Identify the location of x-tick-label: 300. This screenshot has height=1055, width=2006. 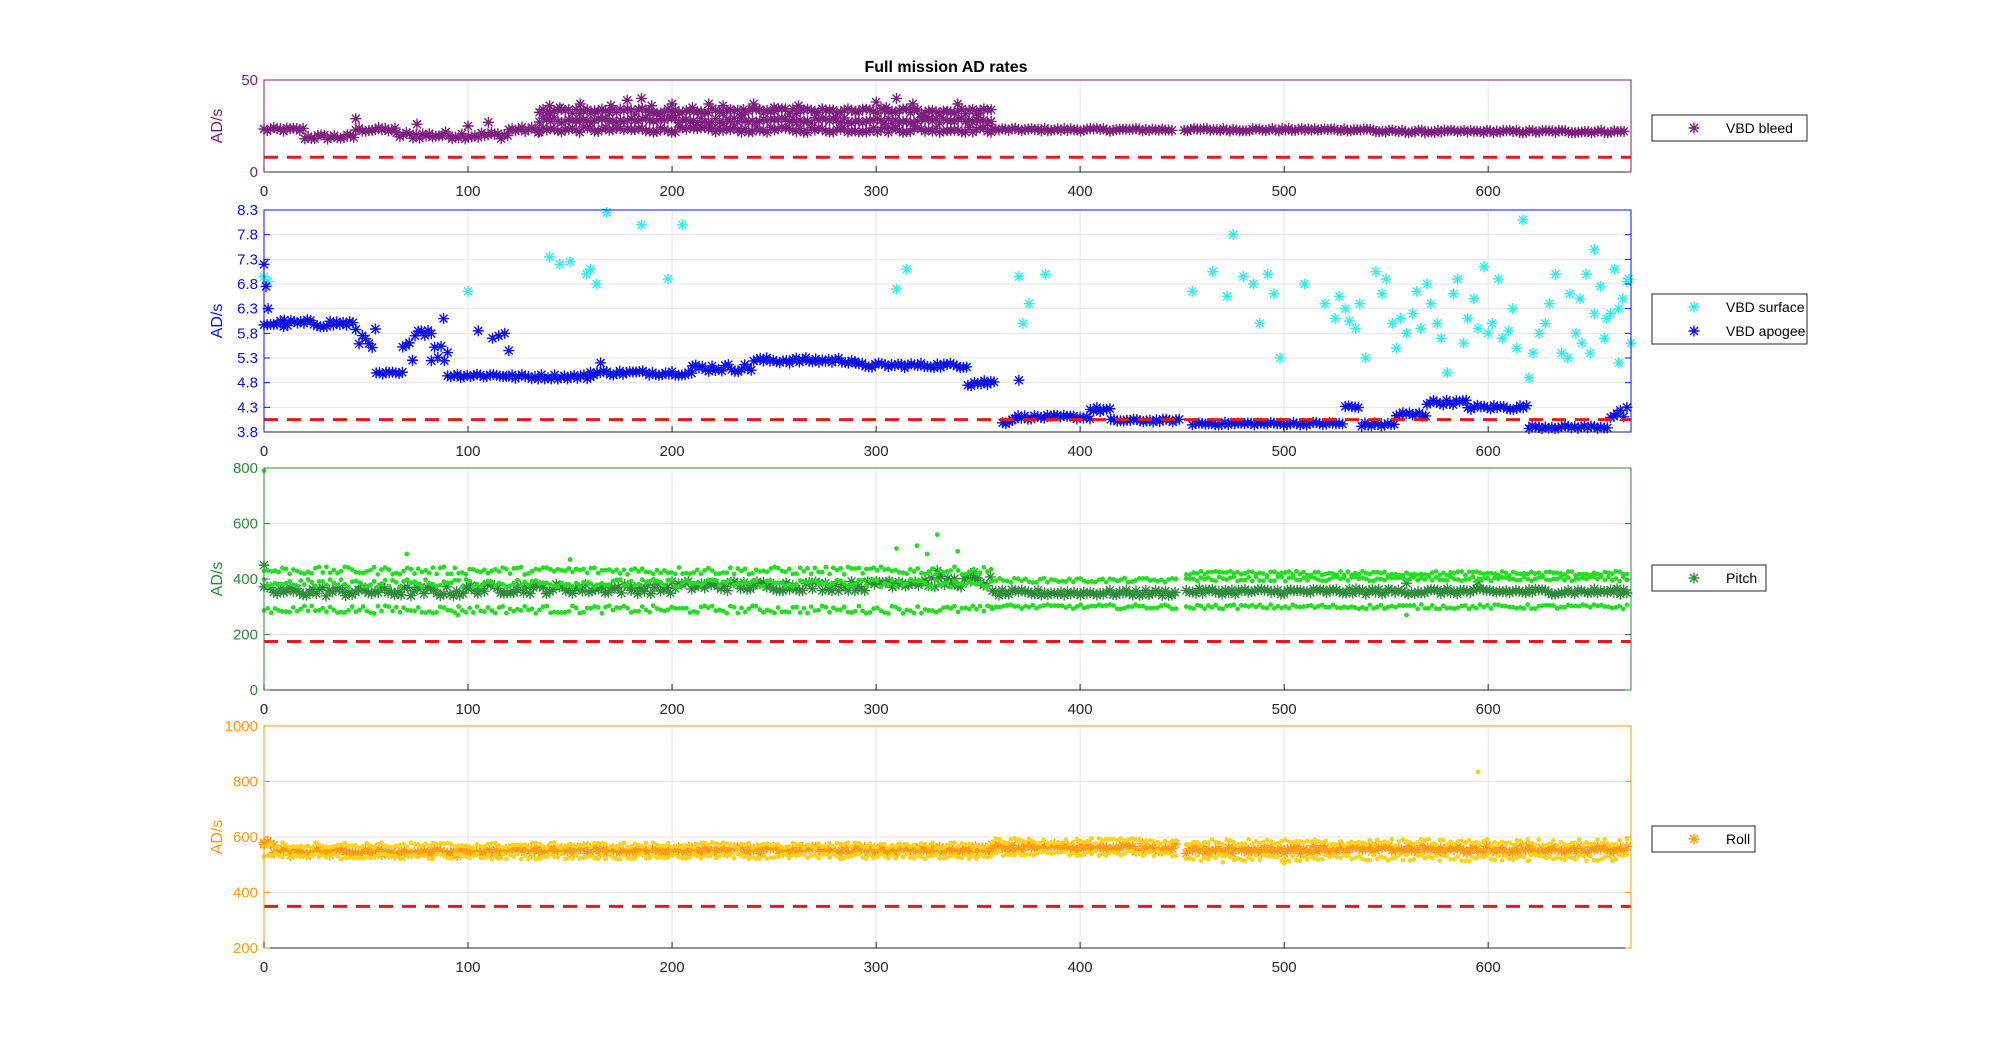
(876, 451).